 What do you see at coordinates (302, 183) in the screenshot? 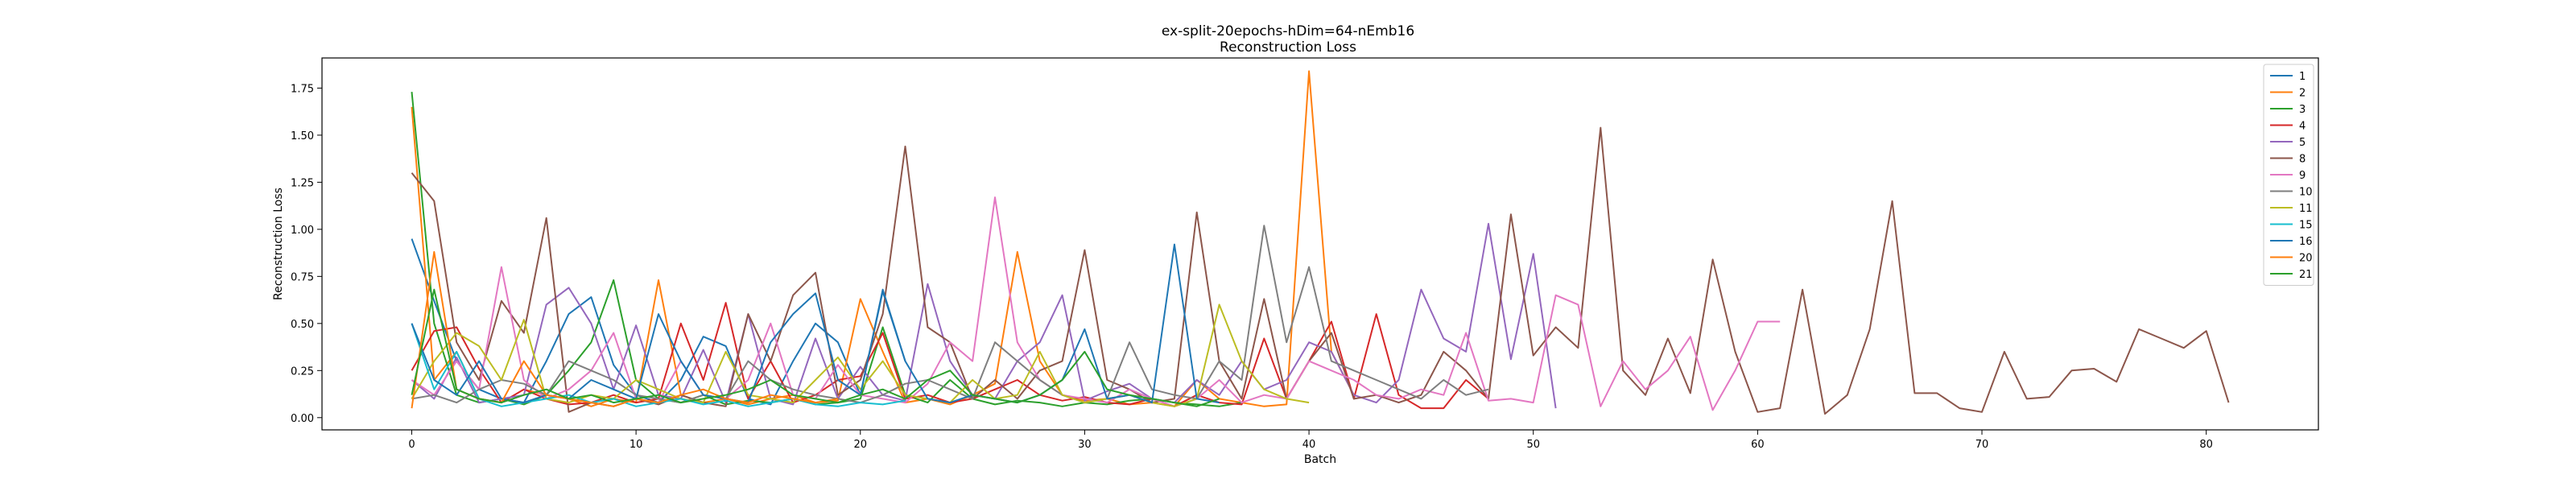
I see `y-tick-label: 1.25` at bounding box center [302, 183].